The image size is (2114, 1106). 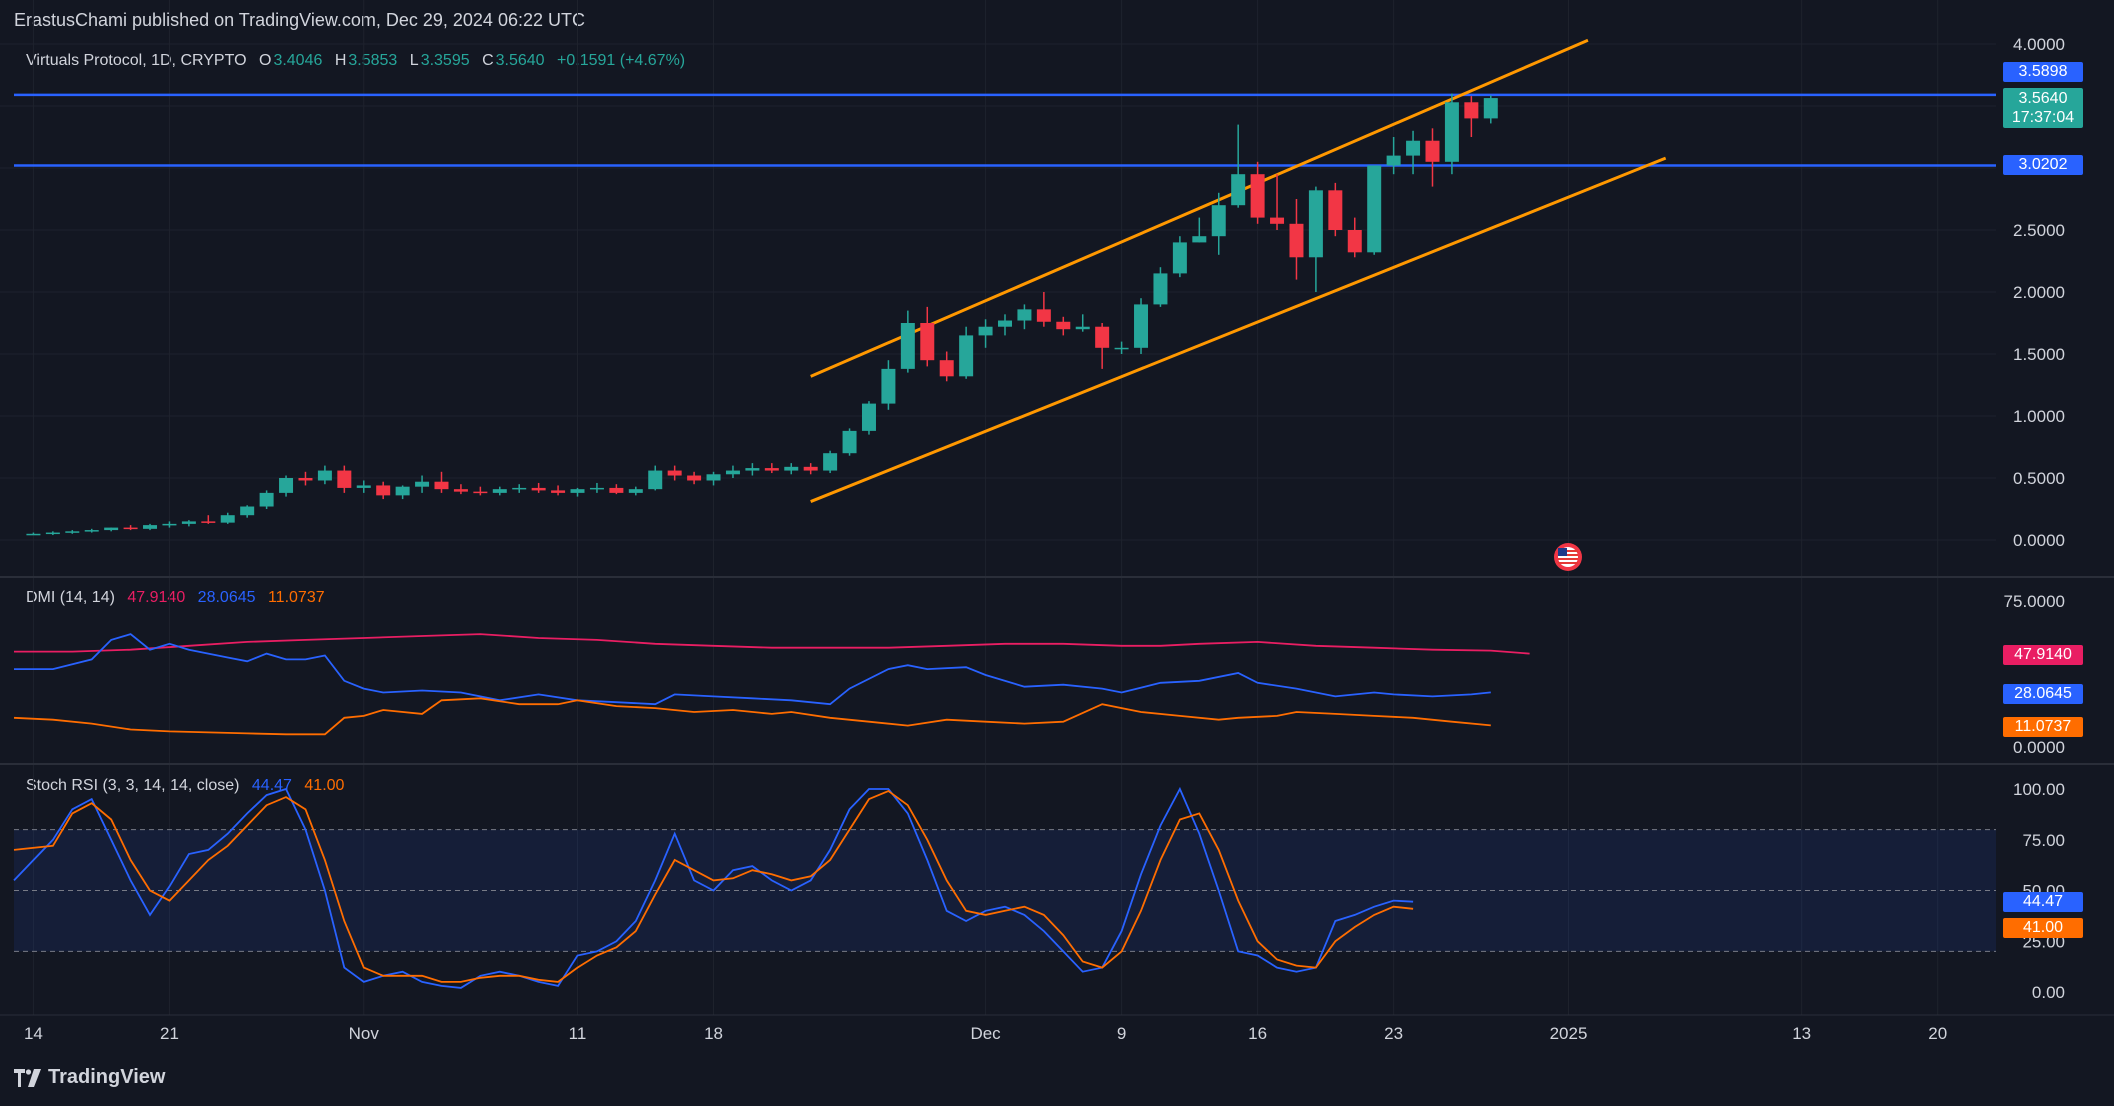 I want to click on x-tick-label: 21, so click(x=169, y=1033).